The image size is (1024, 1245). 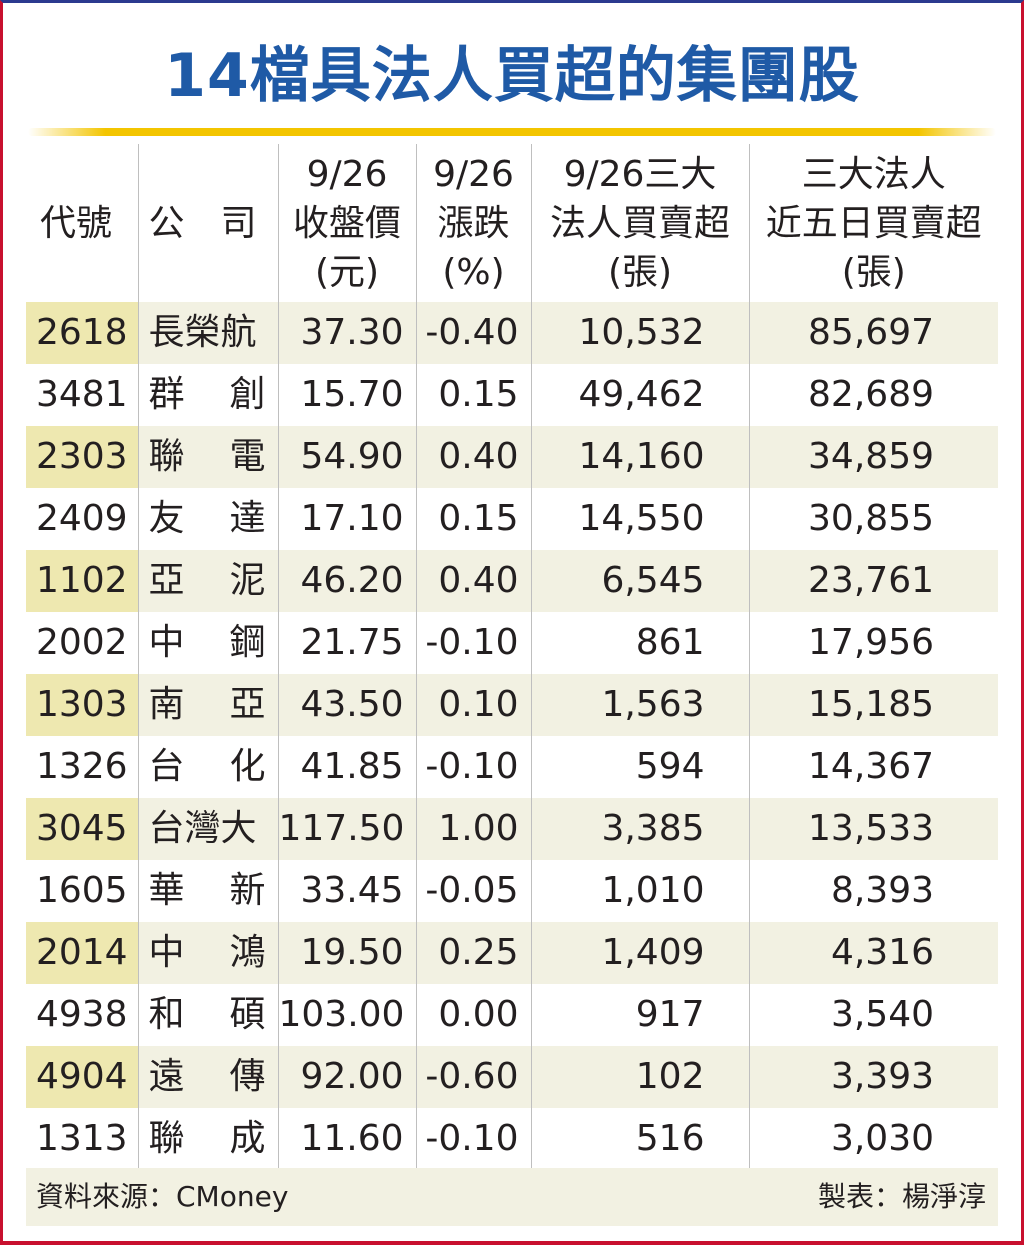 What do you see at coordinates (873, 457) in the screenshot?
I see `five-day-net: 34,859` at bounding box center [873, 457].